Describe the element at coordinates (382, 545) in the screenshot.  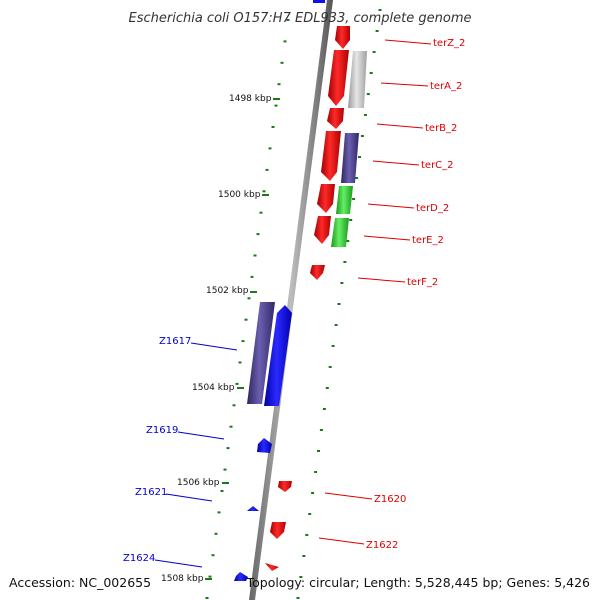
I see `gene-label-Z1622: Z1622` at that location.